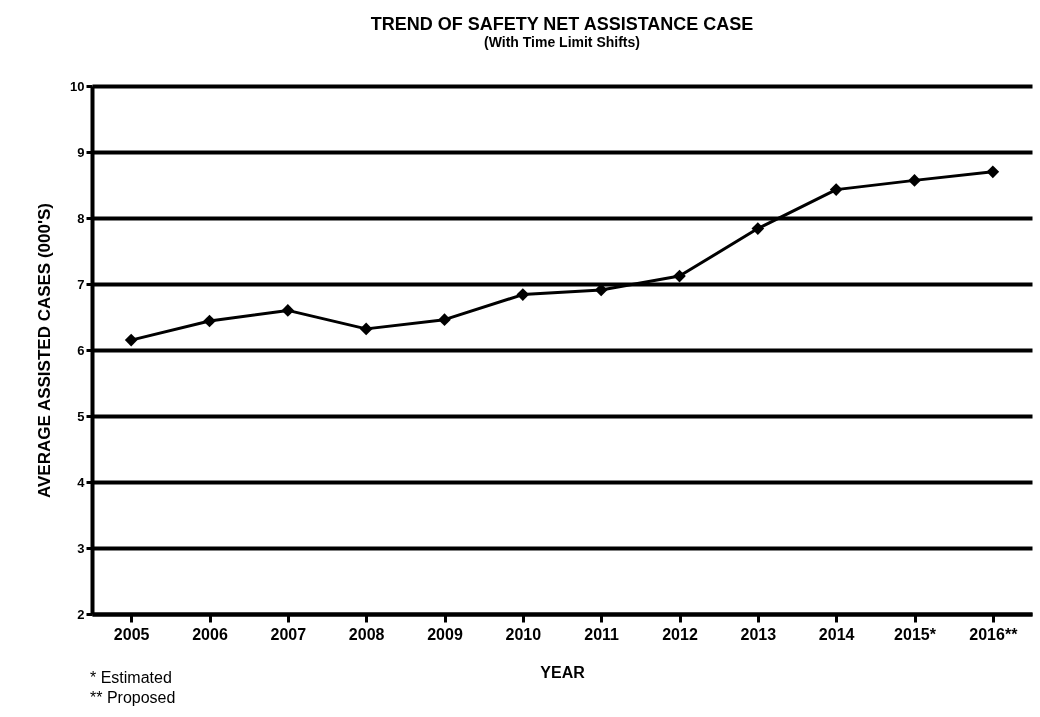 This screenshot has width=1040, height=717. What do you see at coordinates (81, 614) in the screenshot?
I see `y-tick-label: 2` at bounding box center [81, 614].